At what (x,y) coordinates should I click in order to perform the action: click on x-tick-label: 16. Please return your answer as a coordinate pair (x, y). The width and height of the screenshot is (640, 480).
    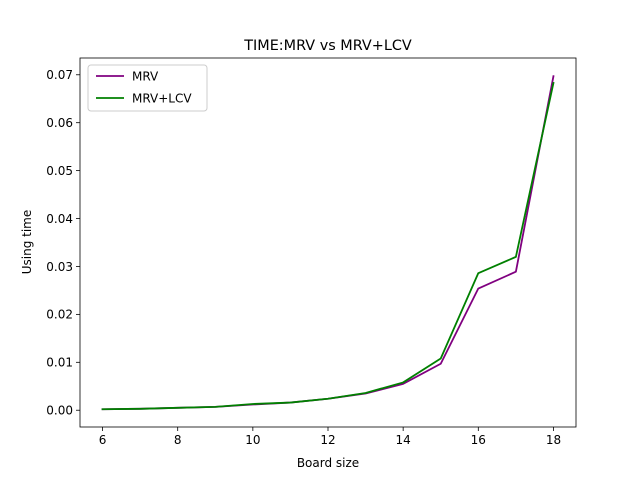
    Looking at the image, I should click on (478, 440).